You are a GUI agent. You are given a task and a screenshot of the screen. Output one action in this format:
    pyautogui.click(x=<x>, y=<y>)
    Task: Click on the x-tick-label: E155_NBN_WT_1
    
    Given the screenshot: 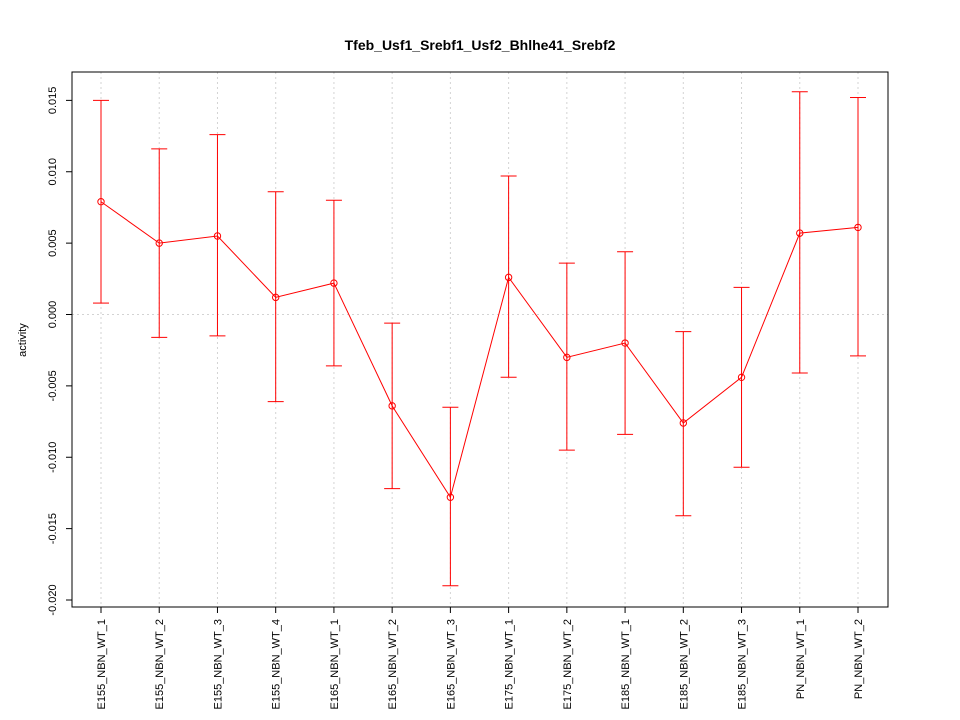 What is the action you would take?
    pyautogui.click(x=102, y=664)
    